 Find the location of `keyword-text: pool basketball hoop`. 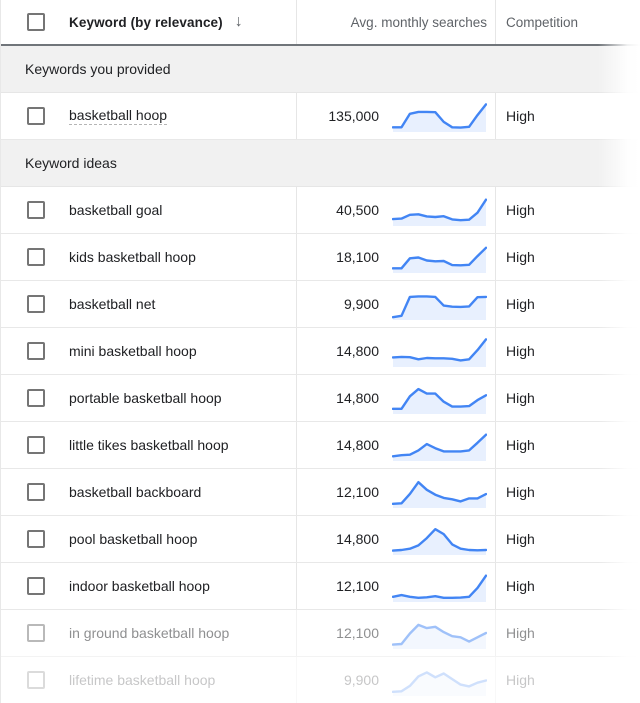

keyword-text: pool basketball hoop is located at coordinates (133, 539).